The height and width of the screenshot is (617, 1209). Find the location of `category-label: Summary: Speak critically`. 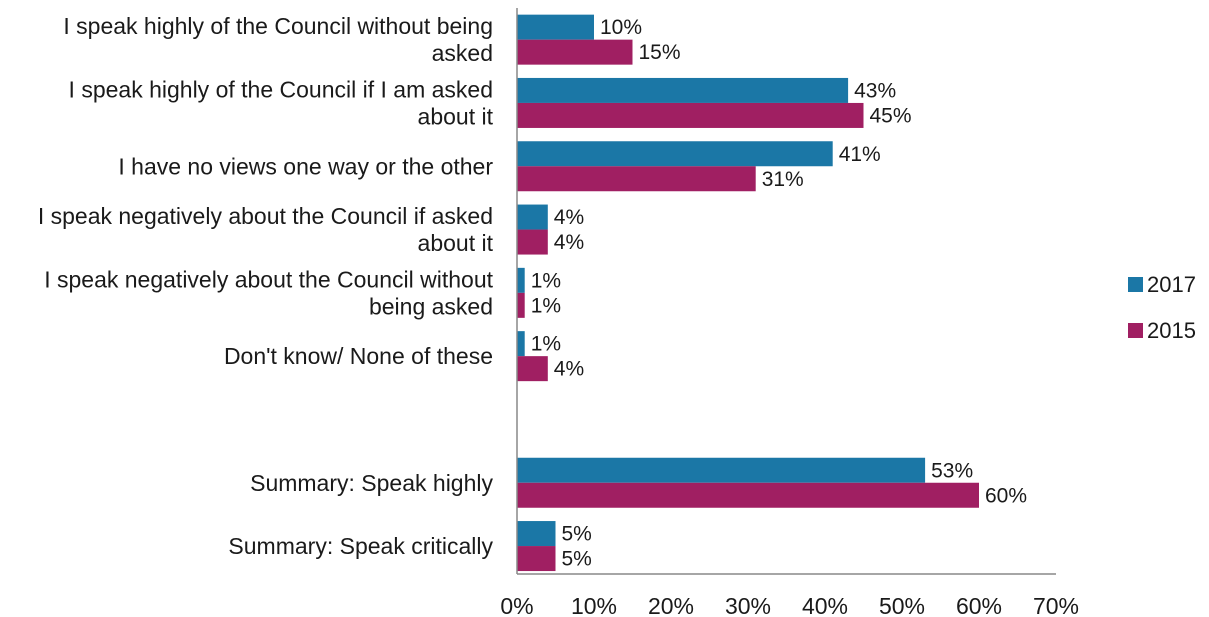

category-label: Summary: Speak critically is located at coordinates (360, 546).